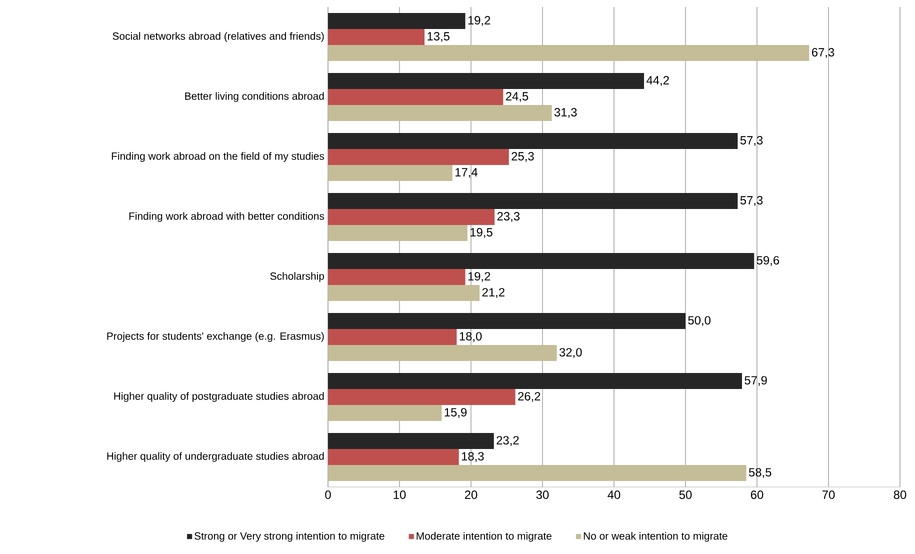 Image resolution: width=915 pixels, height=554 pixels. What do you see at coordinates (508, 217) in the screenshot?
I see `data-label: 23,3` at bounding box center [508, 217].